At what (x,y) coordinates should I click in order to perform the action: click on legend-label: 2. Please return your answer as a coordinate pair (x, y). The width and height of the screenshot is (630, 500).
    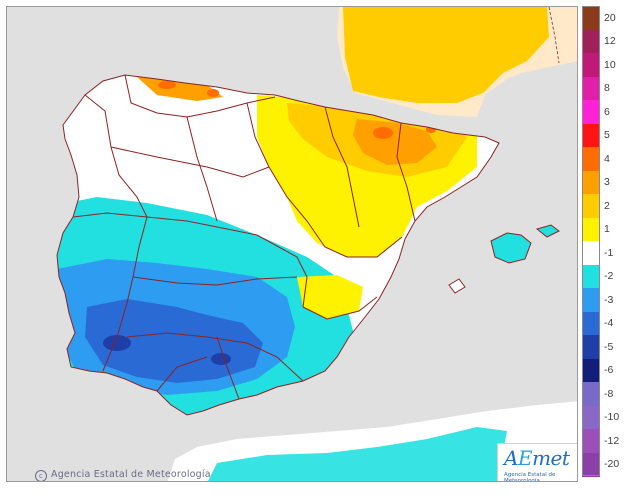
    Looking at the image, I should click on (607, 205).